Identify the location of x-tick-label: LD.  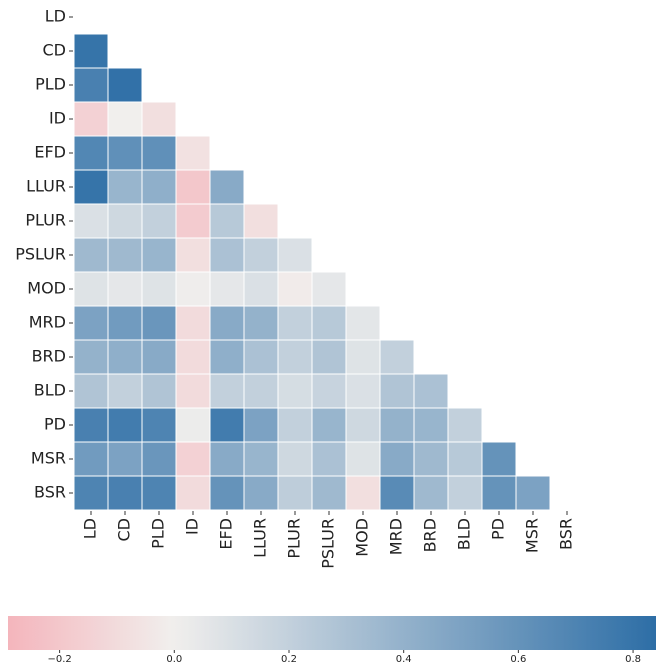
(90, 528).